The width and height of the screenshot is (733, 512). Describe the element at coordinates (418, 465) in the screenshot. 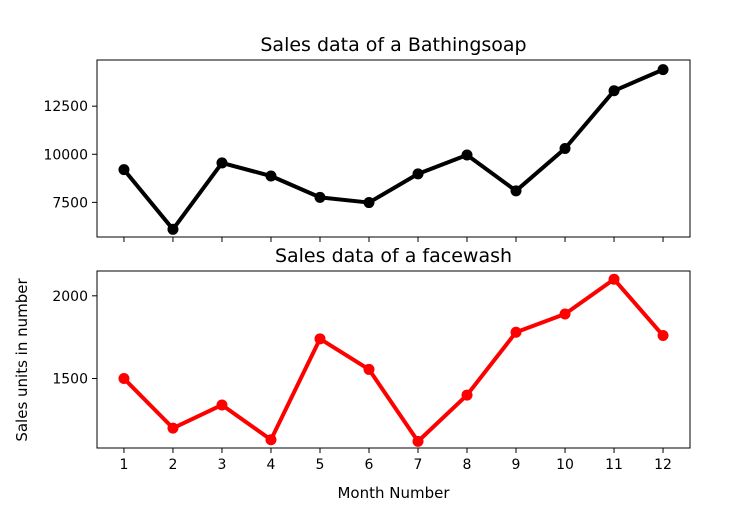

I see `facewash-x-tick-label: 7` at that location.